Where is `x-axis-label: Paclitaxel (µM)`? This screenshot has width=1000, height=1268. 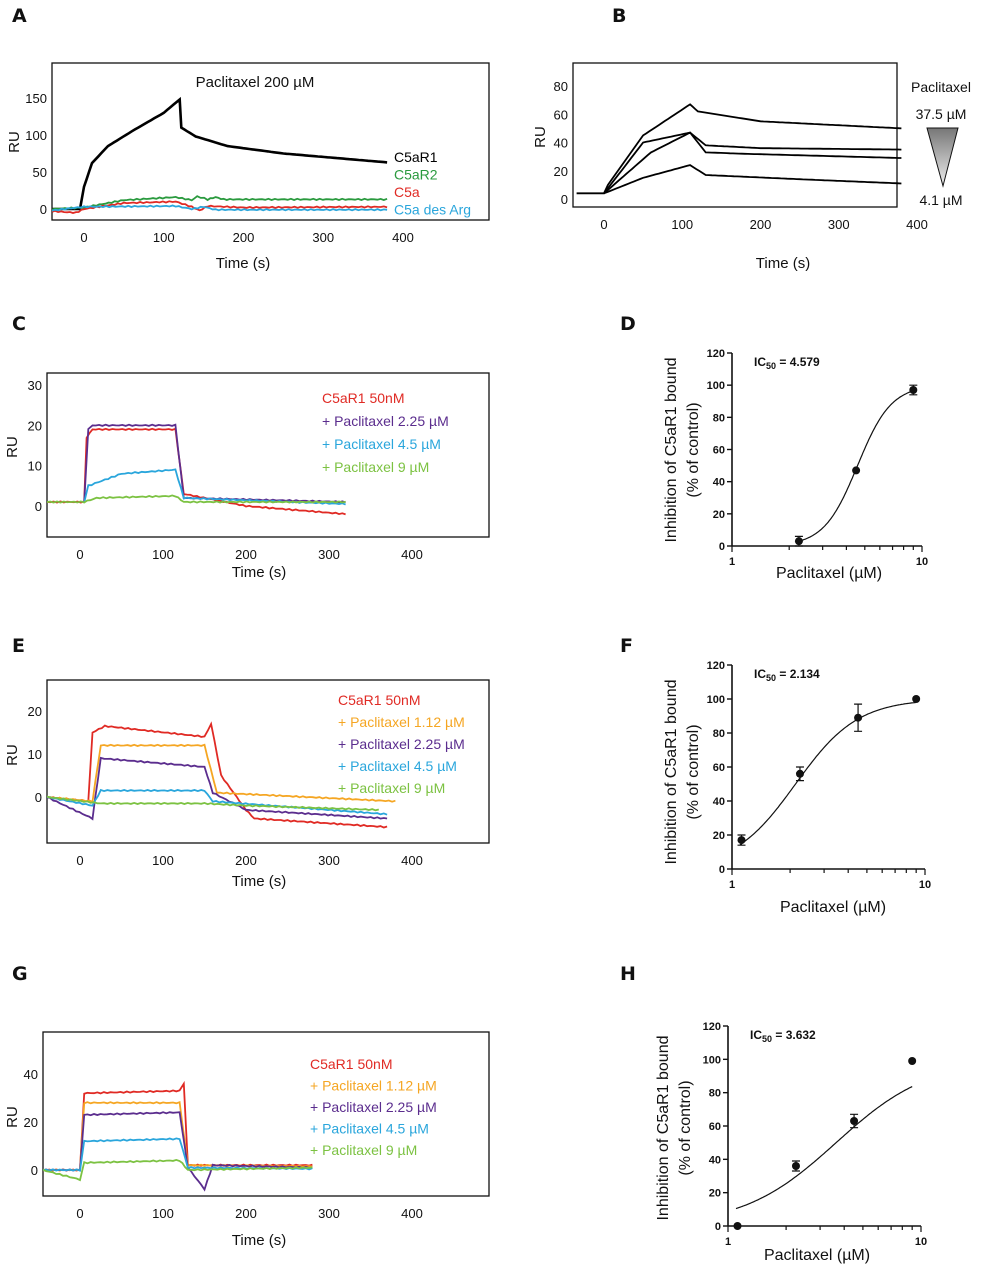
x-axis-label: Paclitaxel (µM) is located at coordinates (833, 907).